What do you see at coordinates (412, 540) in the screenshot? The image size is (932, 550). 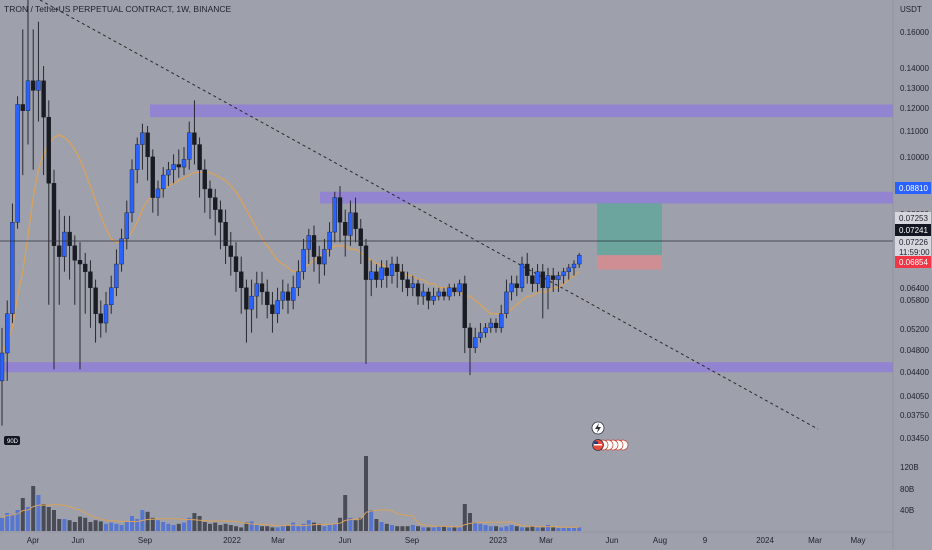 I see `x-tick-label: Sep` at bounding box center [412, 540].